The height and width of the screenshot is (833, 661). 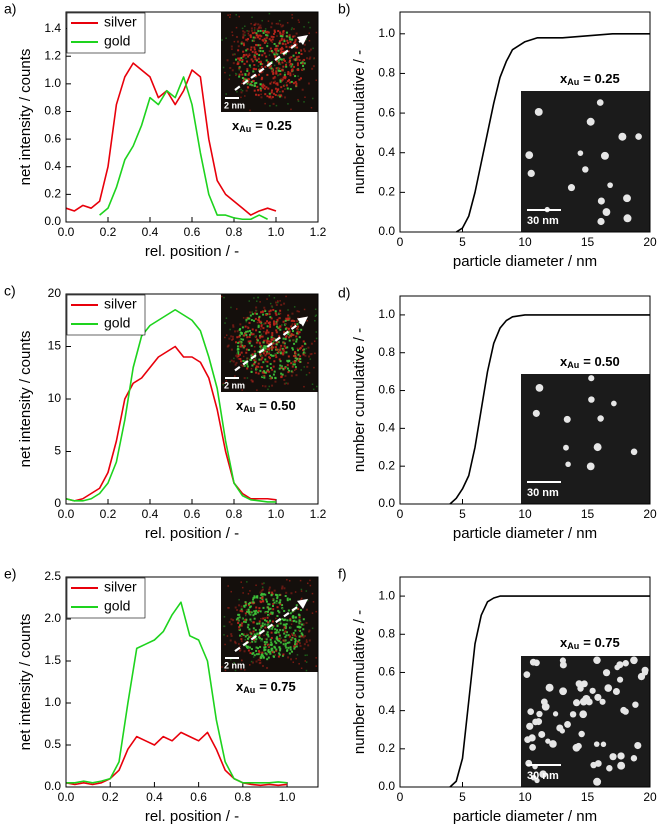 What do you see at coordinates (573, 82) in the screenshot?
I see `composition-subscript: Au` at bounding box center [573, 82].